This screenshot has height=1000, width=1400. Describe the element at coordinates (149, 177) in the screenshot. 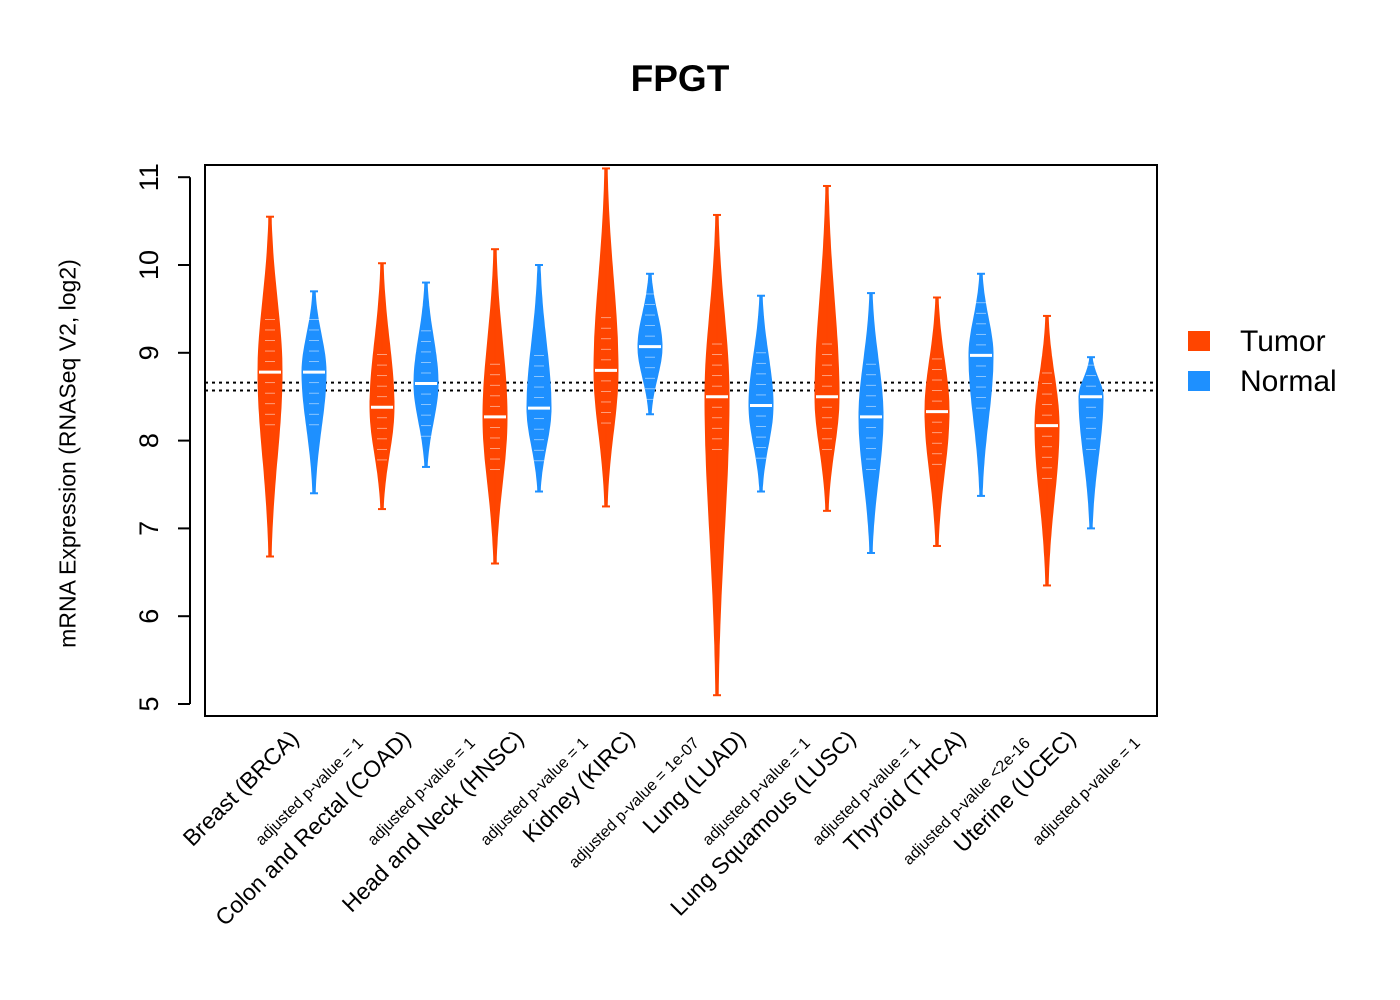

I see `y-tick-label-11: 11` at that location.